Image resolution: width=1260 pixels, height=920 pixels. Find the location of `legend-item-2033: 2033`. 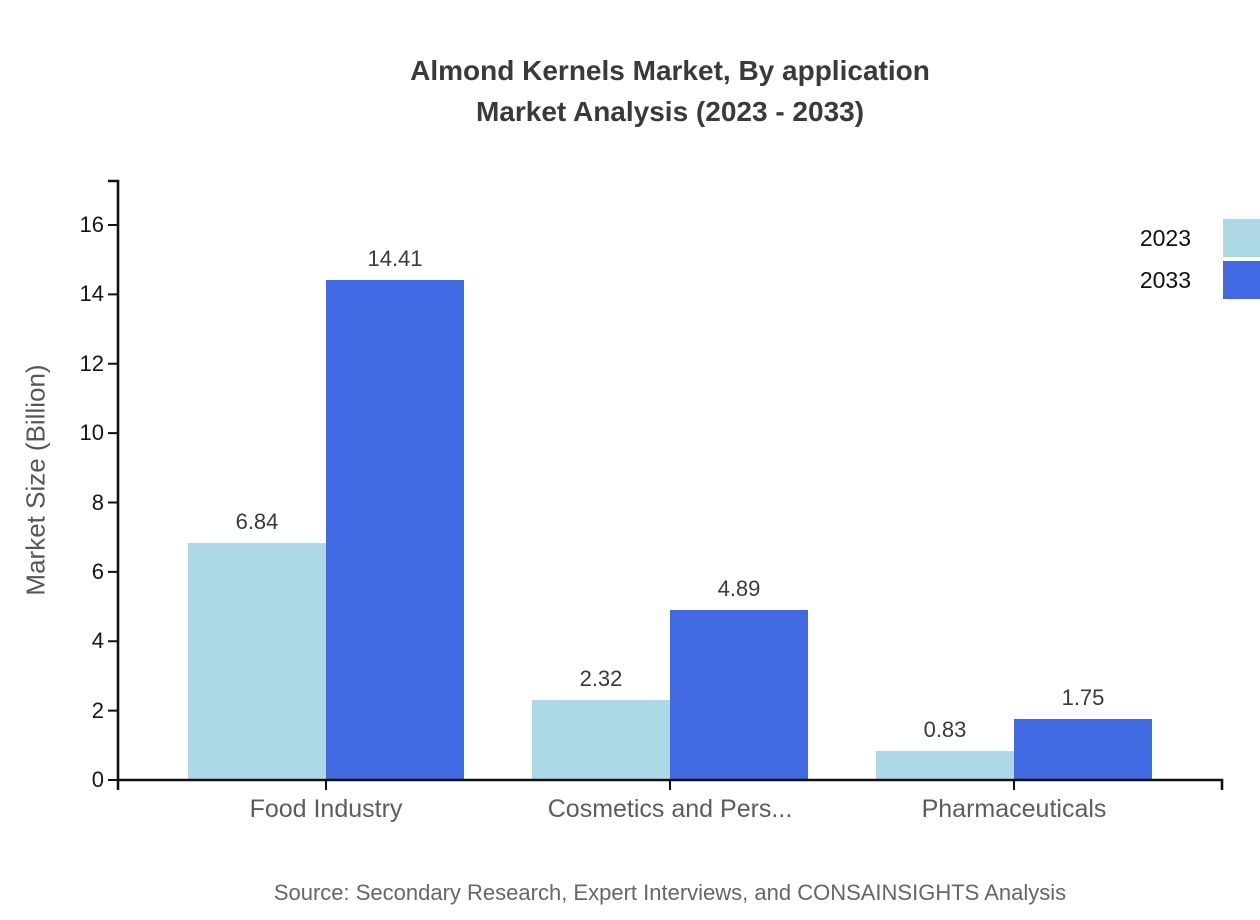

legend-item-2033: 2033 is located at coordinates (1200, 280).